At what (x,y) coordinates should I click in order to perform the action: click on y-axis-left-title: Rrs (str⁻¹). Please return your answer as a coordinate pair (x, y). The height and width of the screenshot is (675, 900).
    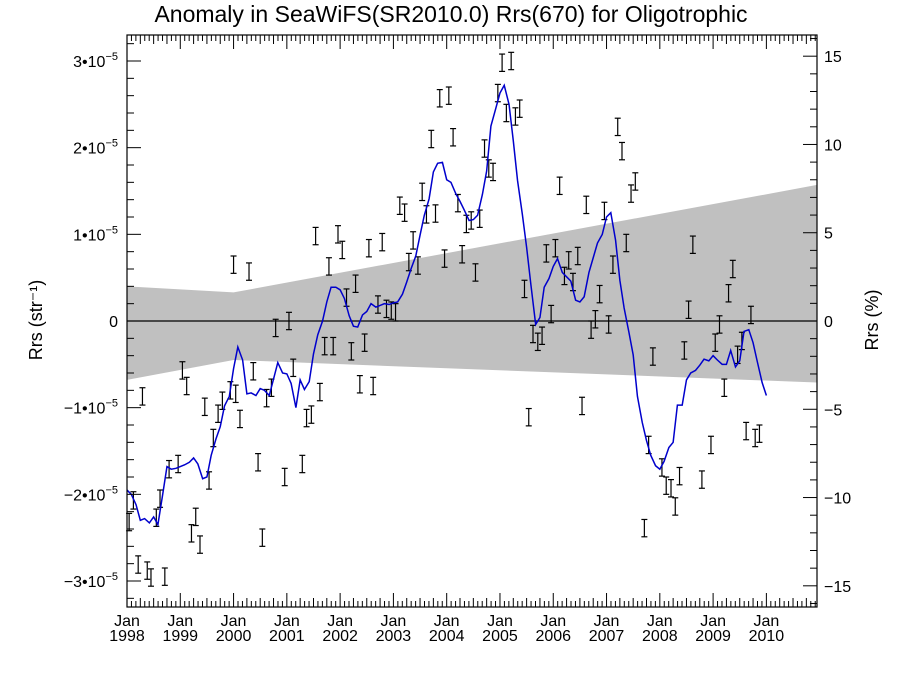
    Looking at the image, I should click on (36, 320).